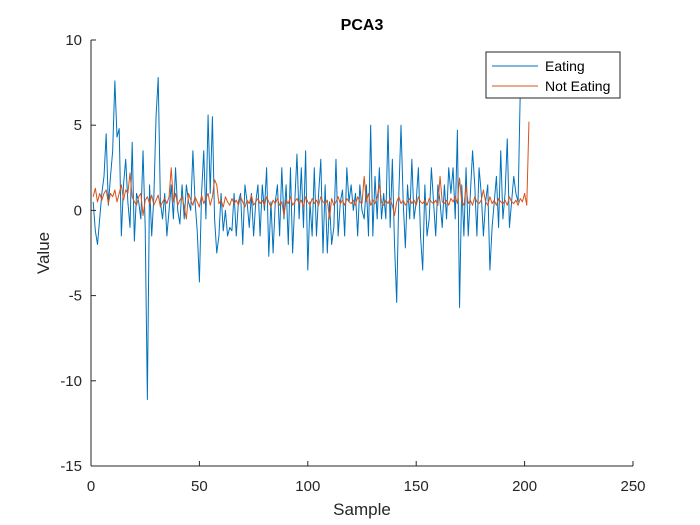 The height and width of the screenshot is (525, 700). What do you see at coordinates (577, 86) in the screenshot?
I see `legend-label-not-eating: Not Eating` at bounding box center [577, 86].